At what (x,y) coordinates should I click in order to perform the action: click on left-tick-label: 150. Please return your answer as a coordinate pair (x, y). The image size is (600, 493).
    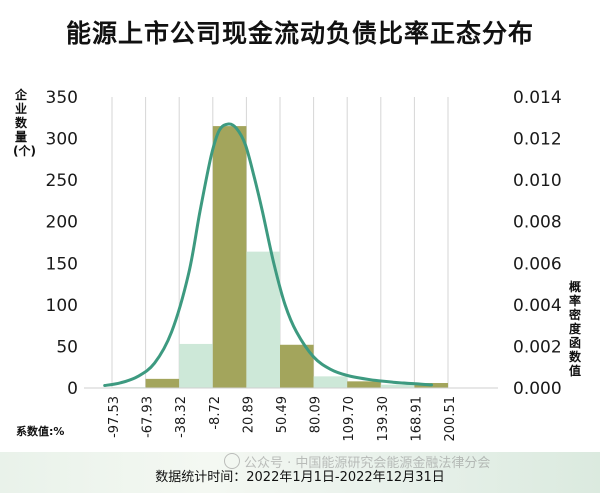
    Looking at the image, I should click on (62, 264).